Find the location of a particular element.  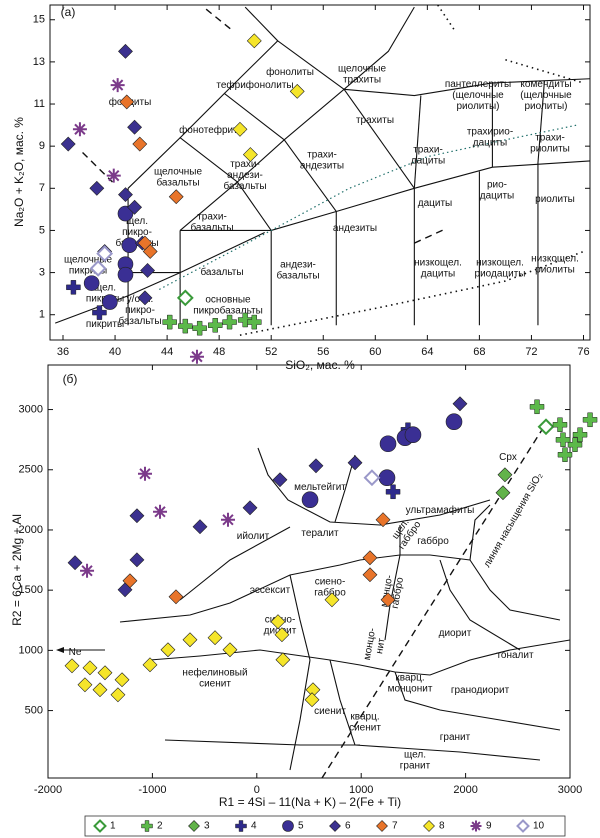

field-label-line: рио- is located at coordinates (497, 184).